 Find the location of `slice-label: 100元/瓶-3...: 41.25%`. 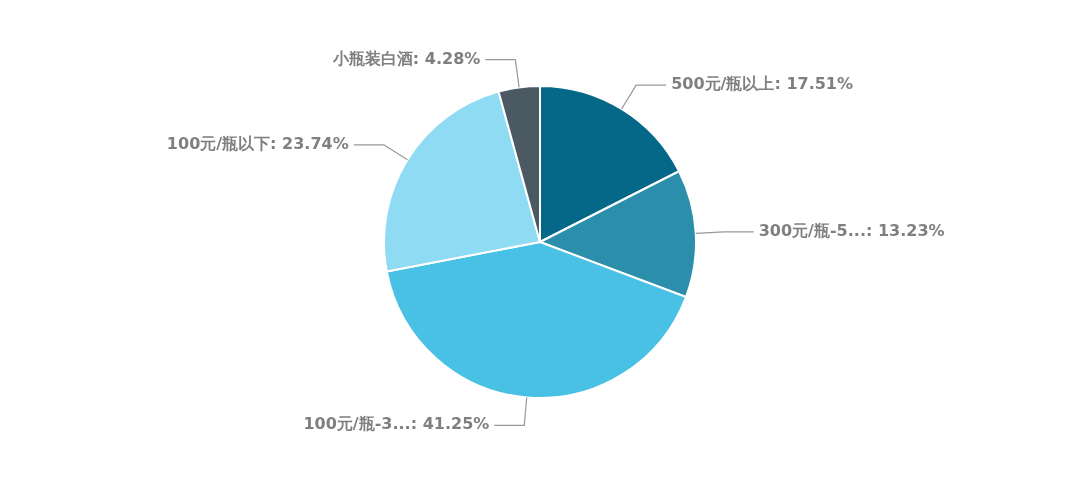

slice-label: 100元/瓶-3...: 41.25% is located at coordinates (396, 424).